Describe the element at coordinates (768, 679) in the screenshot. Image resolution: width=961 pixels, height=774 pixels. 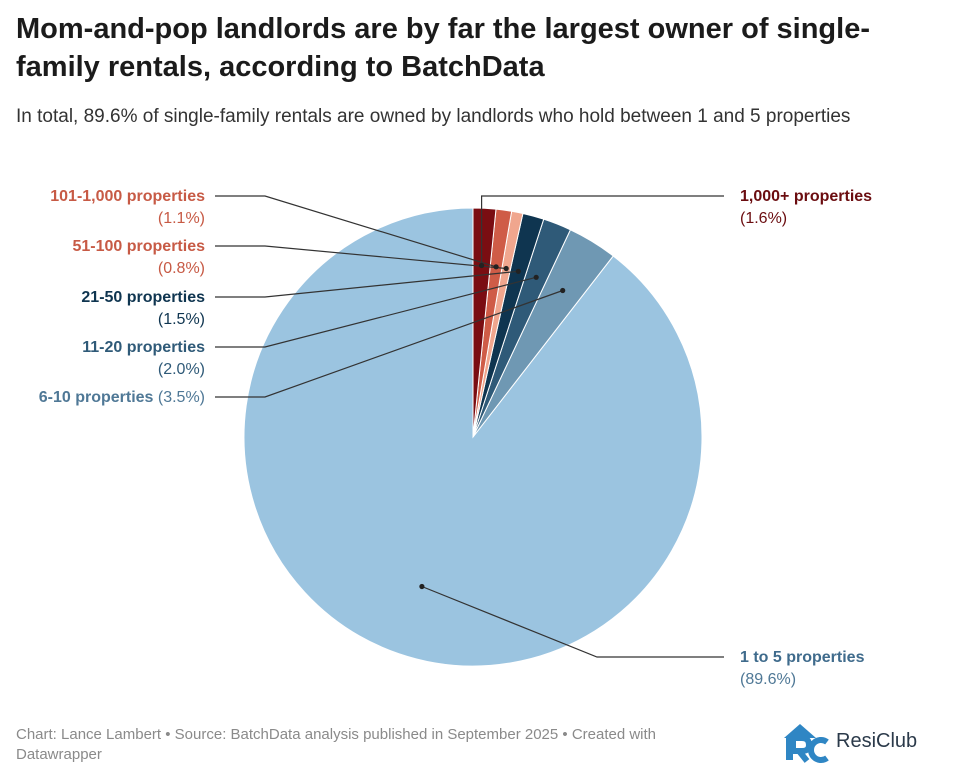
I see `slice-value-1-to-5-properties: (89.6%)` at that location.